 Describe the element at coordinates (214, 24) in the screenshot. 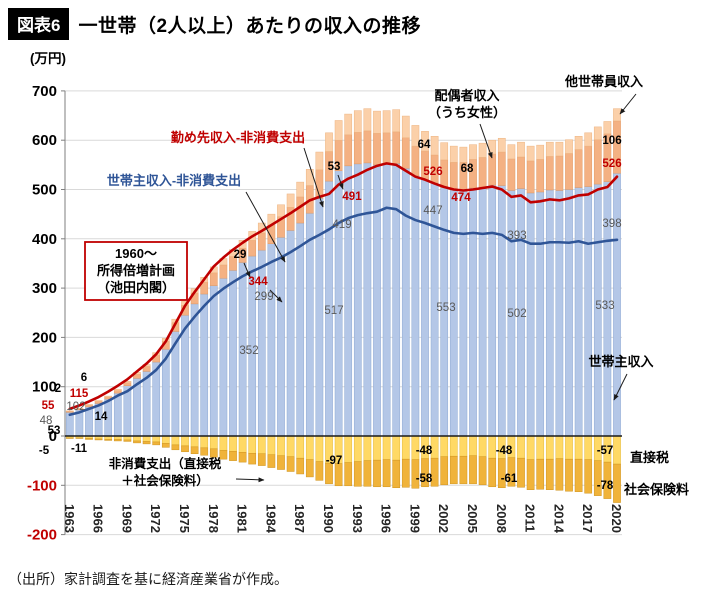

I see `chart-header: 図表6 一世帯（2人以上）あたりの収入の推移` at that location.